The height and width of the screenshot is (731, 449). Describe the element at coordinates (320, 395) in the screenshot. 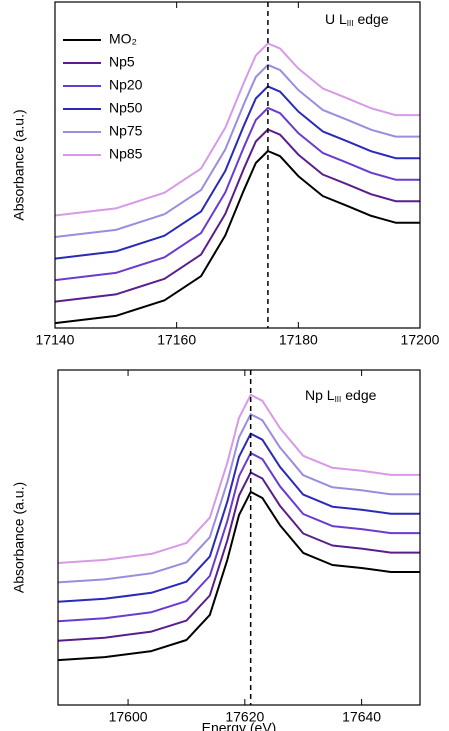

I see `annotation-text: Np L` at that location.